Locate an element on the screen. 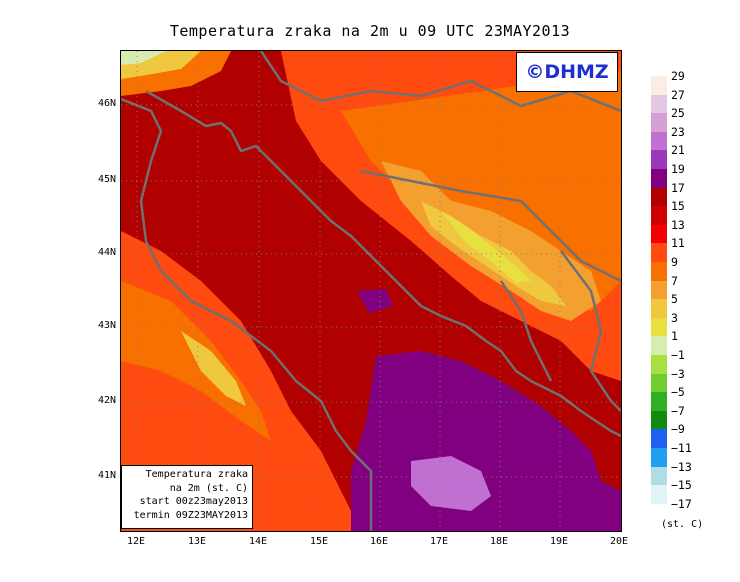 The width and height of the screenshot is (740, 582). colorbar-label: 25 is located at coordinates (678, 113).